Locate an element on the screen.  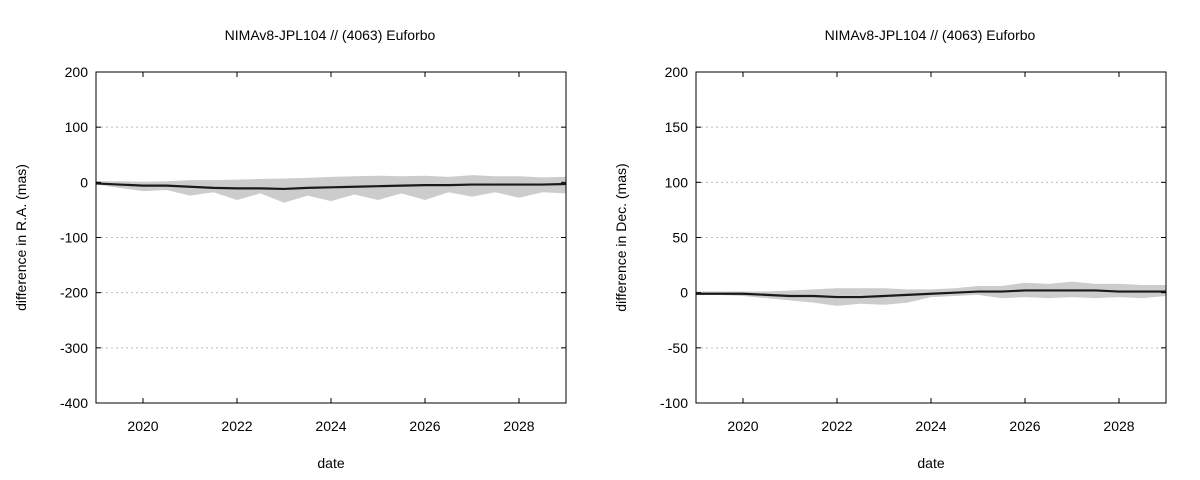
dec-chart-title: NIMAv8-JPL104 // (4063) Euforbo is located at coordinates (930, 35).